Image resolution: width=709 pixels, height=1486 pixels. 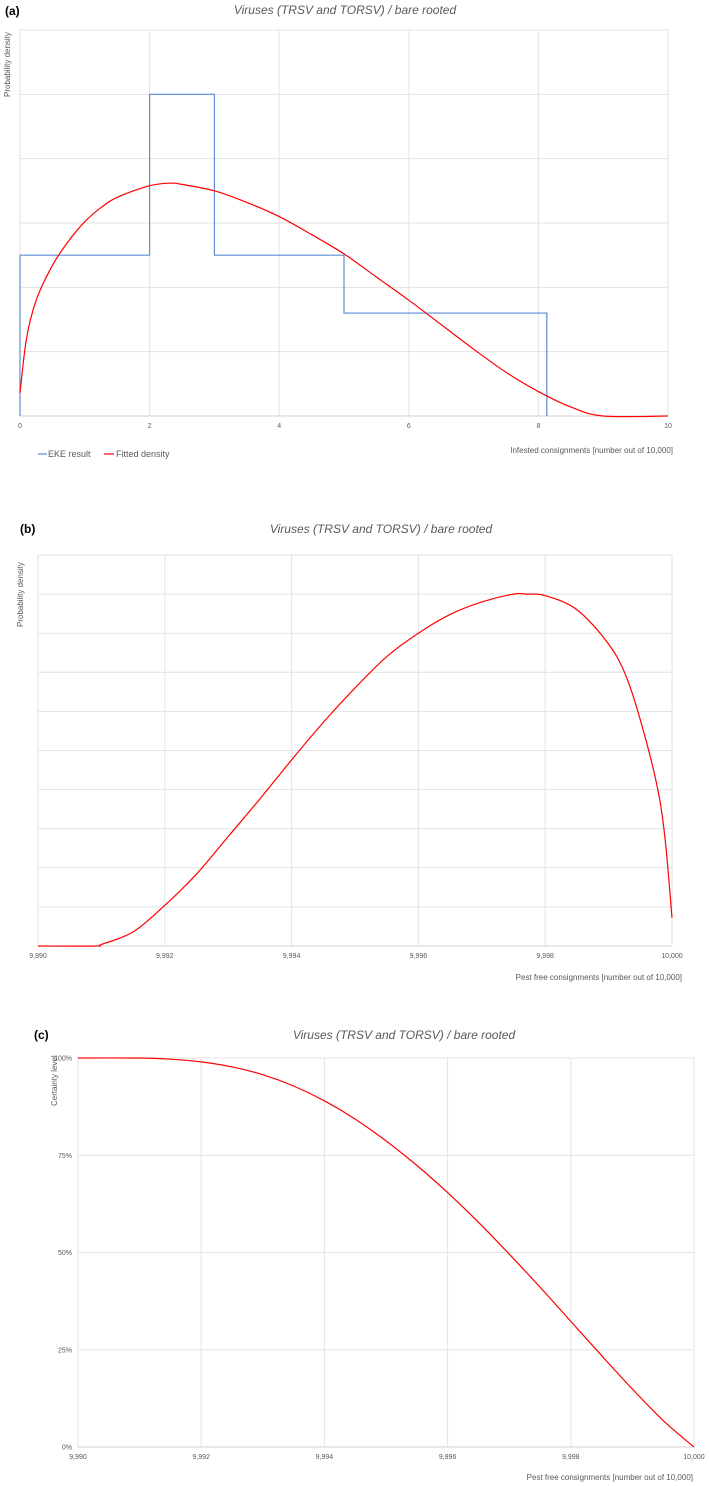 I want to click on panel-label: (a), so click(x=12, y=11).